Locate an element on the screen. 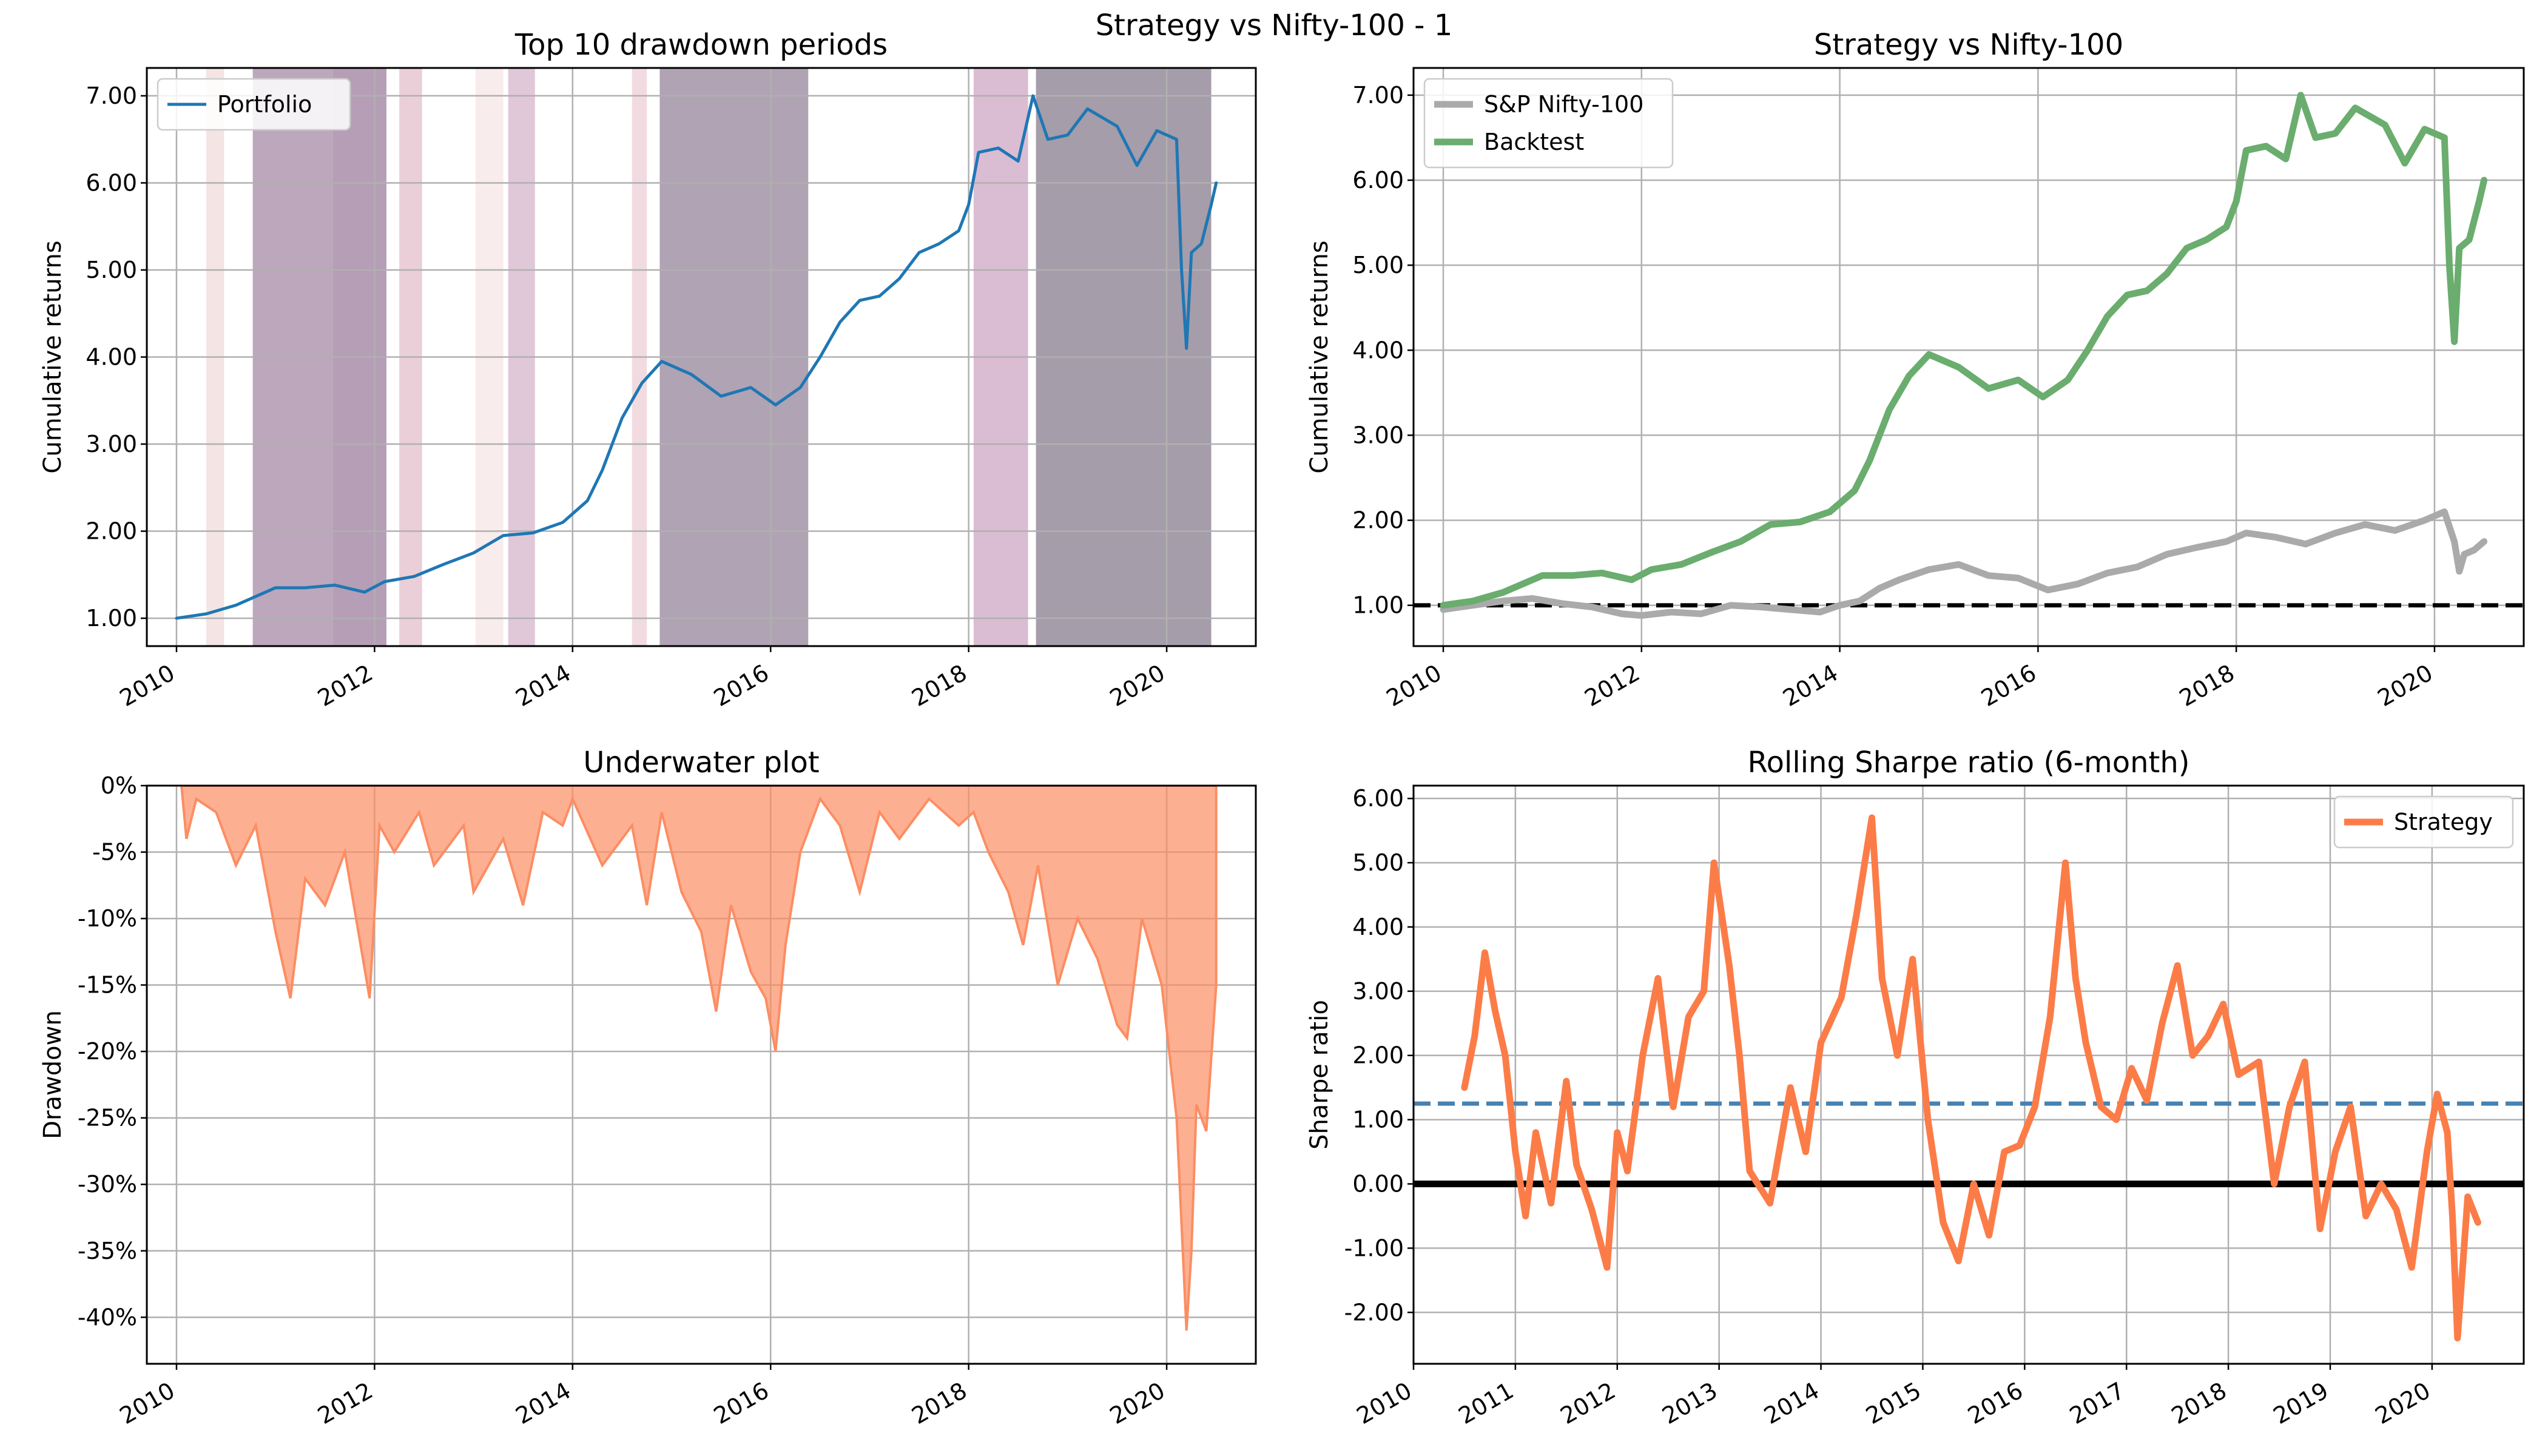 This screenshot has height=1456, width=2548. rolling_sharpe-y-tick-label: -2.00 is located at coordinates (1374, 1312).